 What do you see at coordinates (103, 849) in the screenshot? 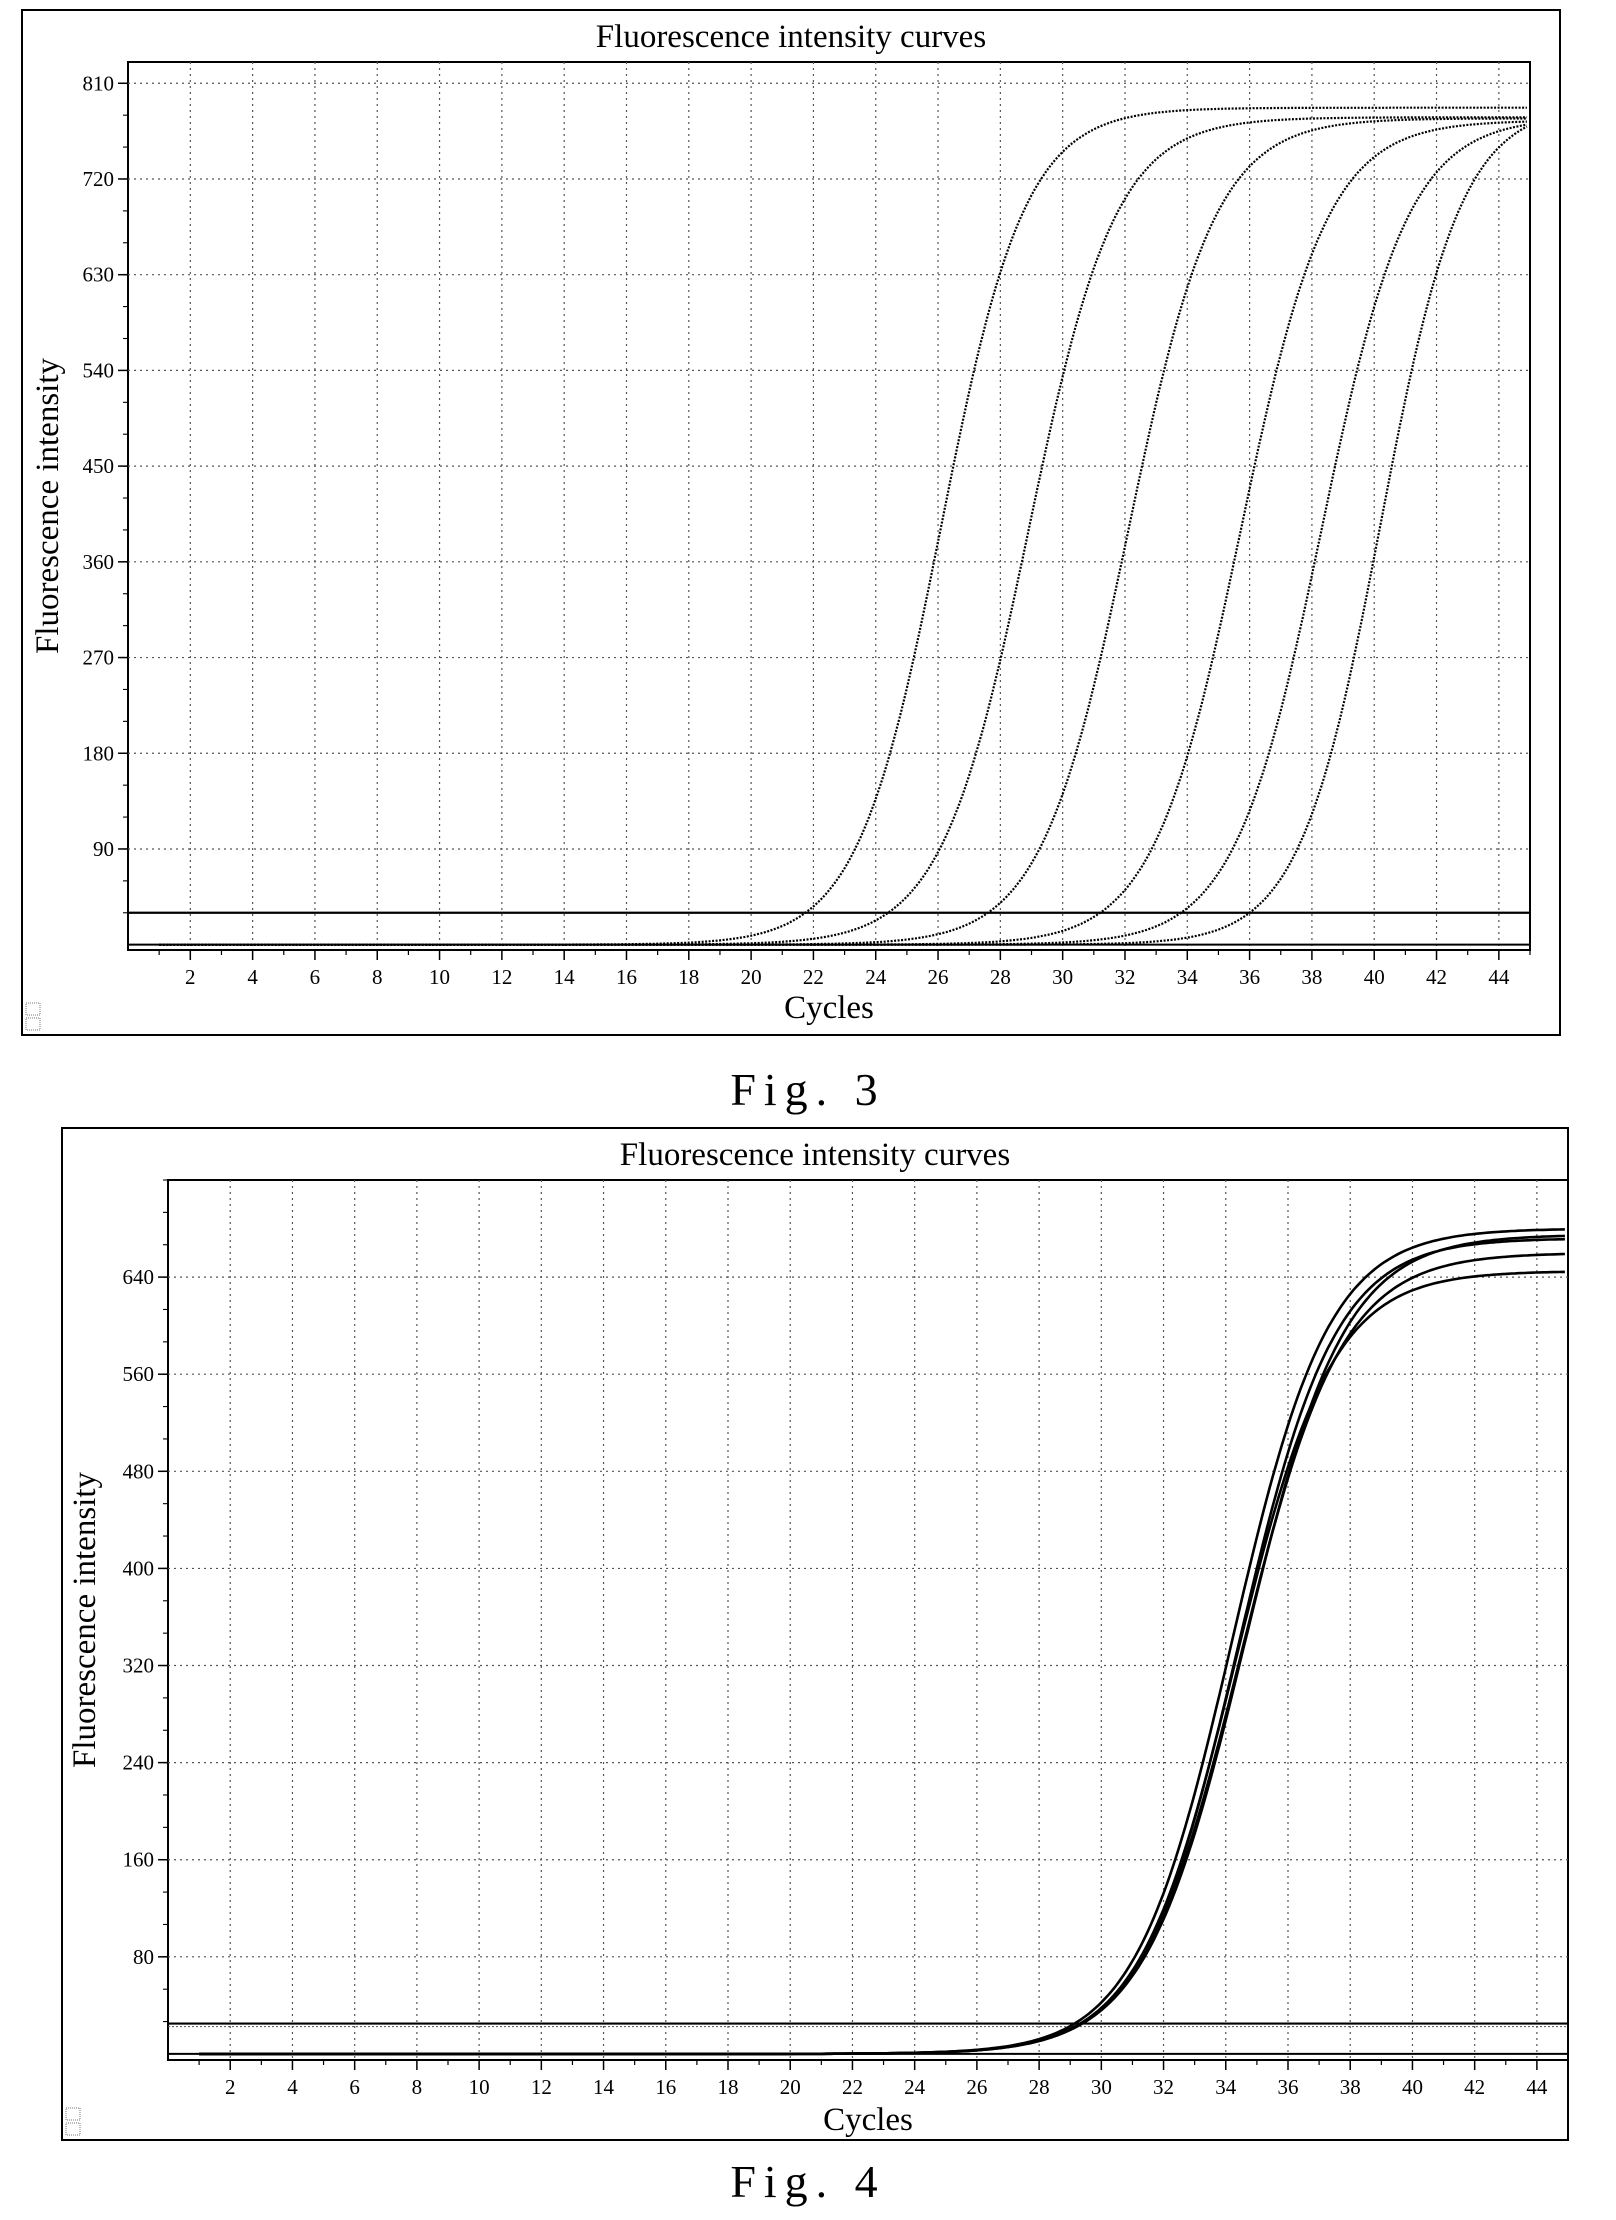
I see `y-tick-label: 90` at bounding box center [103, 849].